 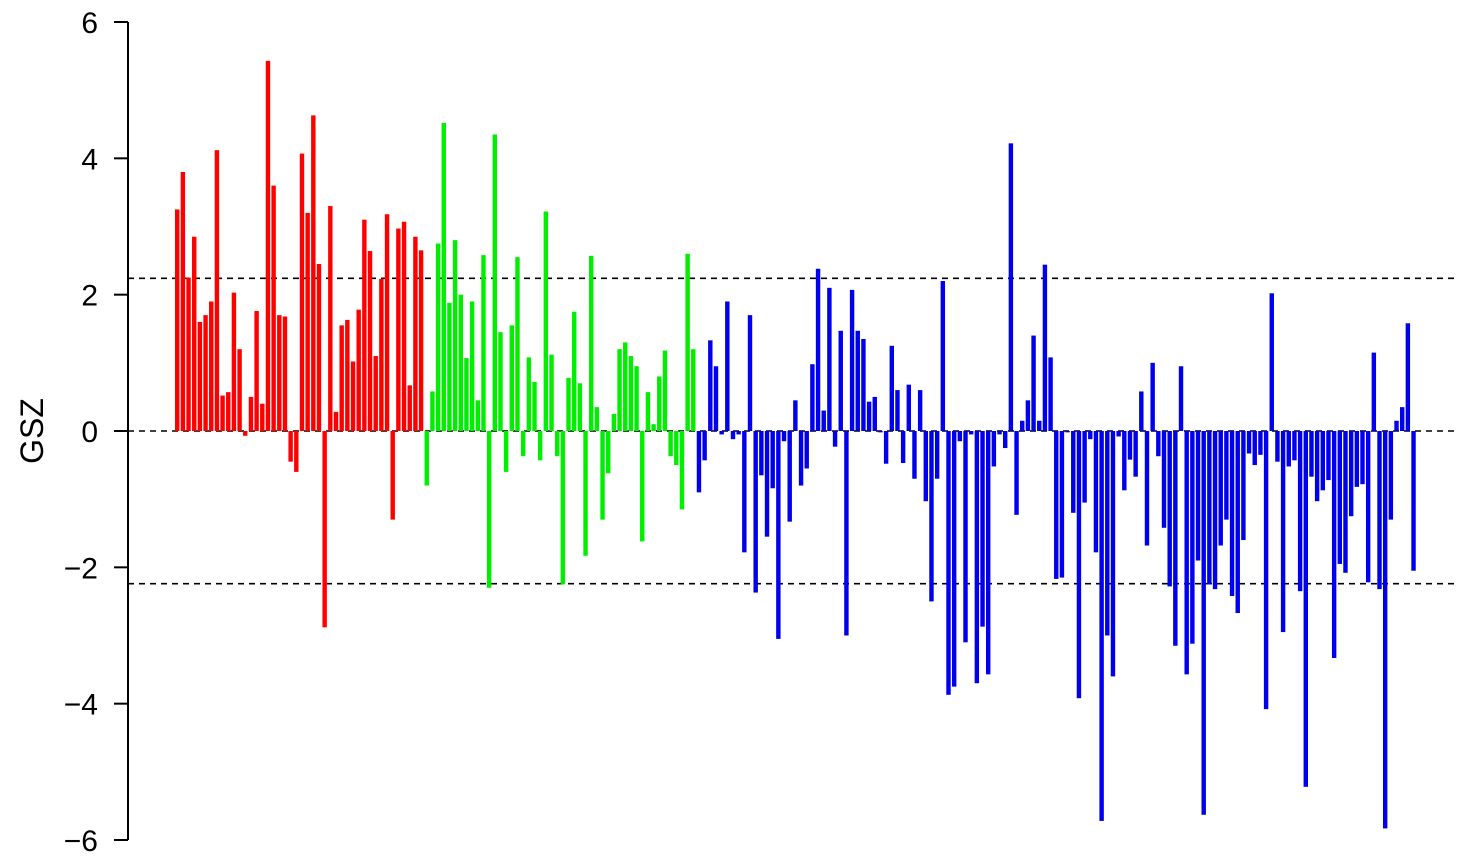 I want to click on y-tick-label-5: 4, so click(x=89, y=159).